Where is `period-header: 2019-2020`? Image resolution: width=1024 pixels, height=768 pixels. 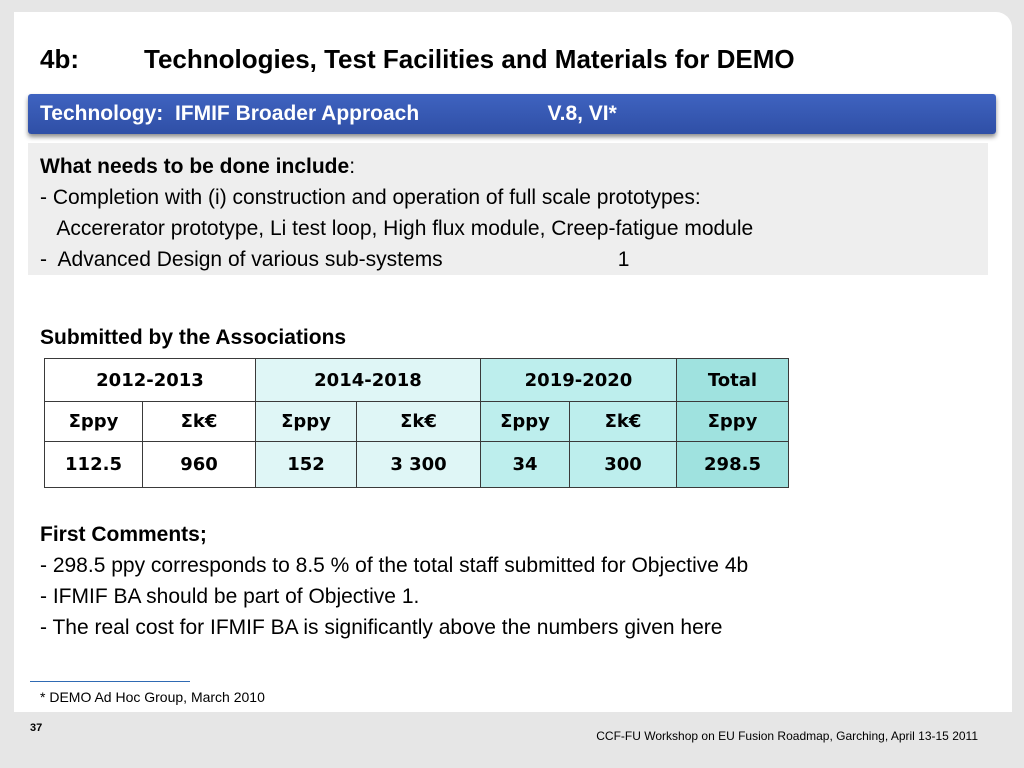 period-header: 2019-2020 is located at coordinates (578, 380).